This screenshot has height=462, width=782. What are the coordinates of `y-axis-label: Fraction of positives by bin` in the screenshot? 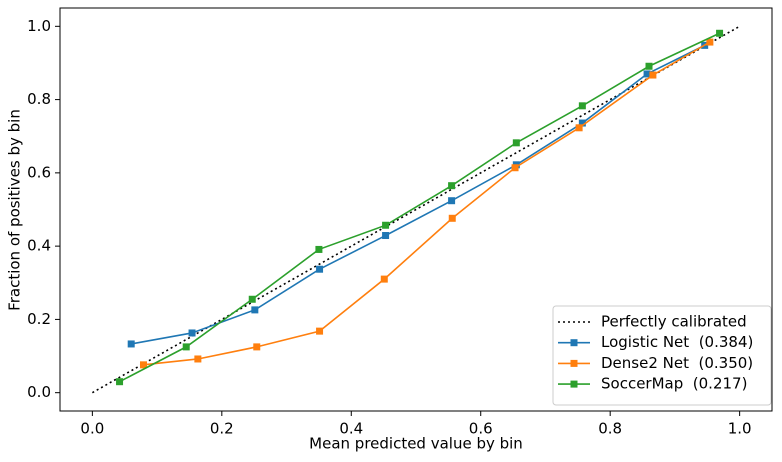 It's located at (15, 210).